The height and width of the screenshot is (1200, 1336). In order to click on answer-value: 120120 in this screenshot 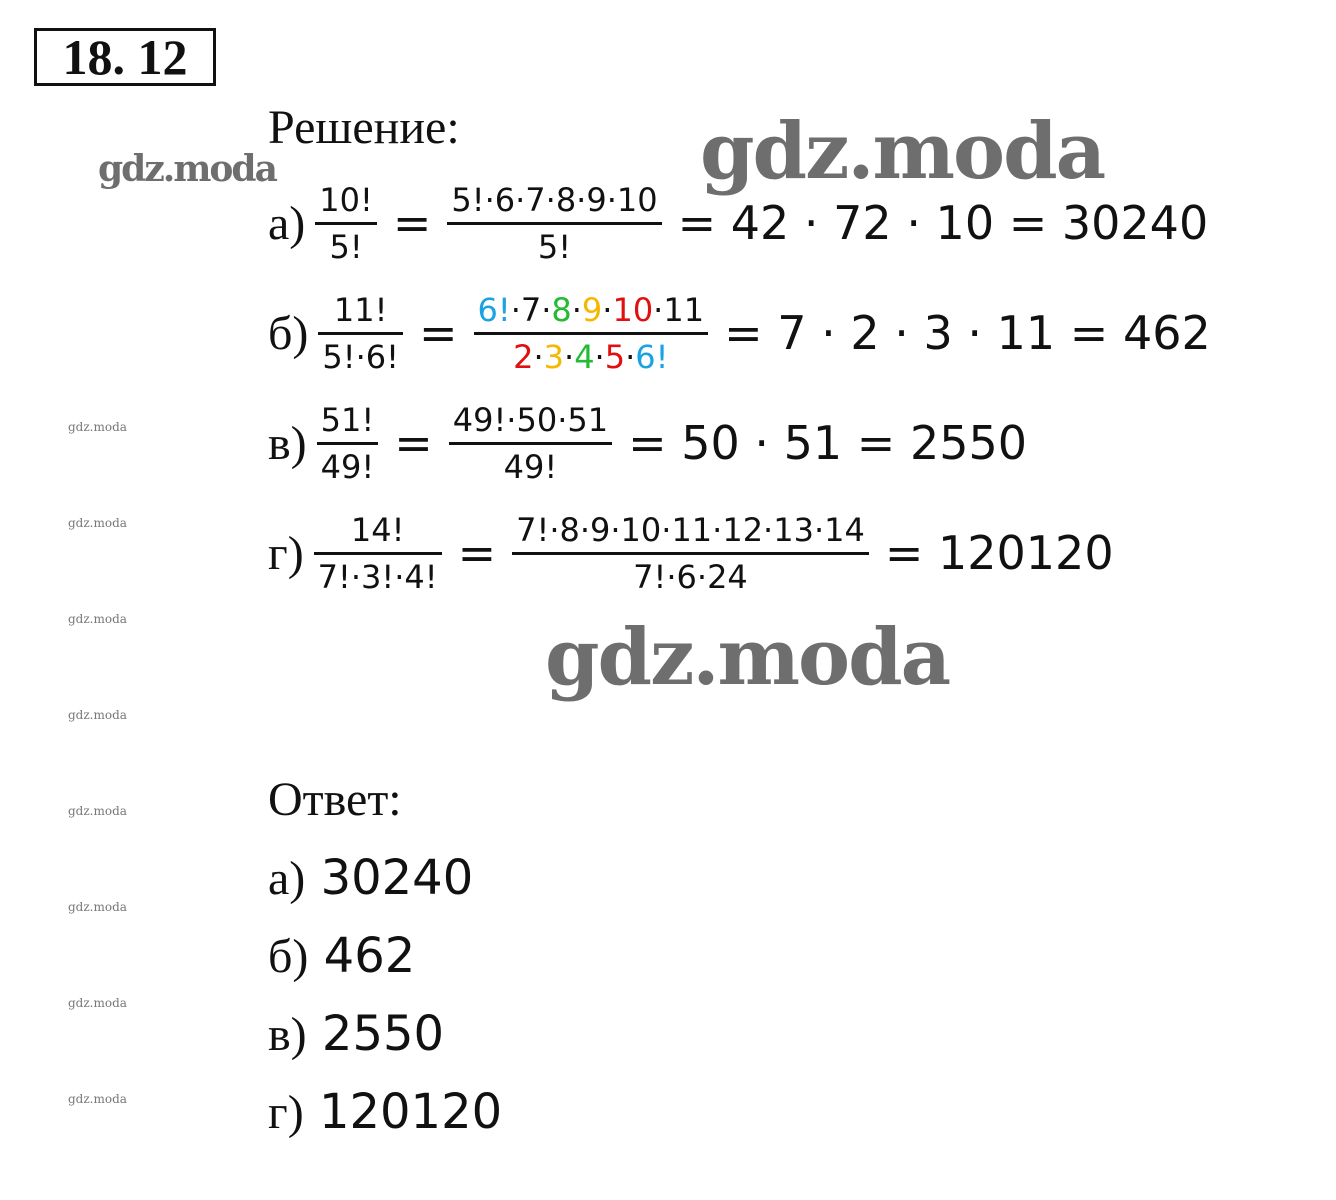, I will do `click(410, 1112)`.